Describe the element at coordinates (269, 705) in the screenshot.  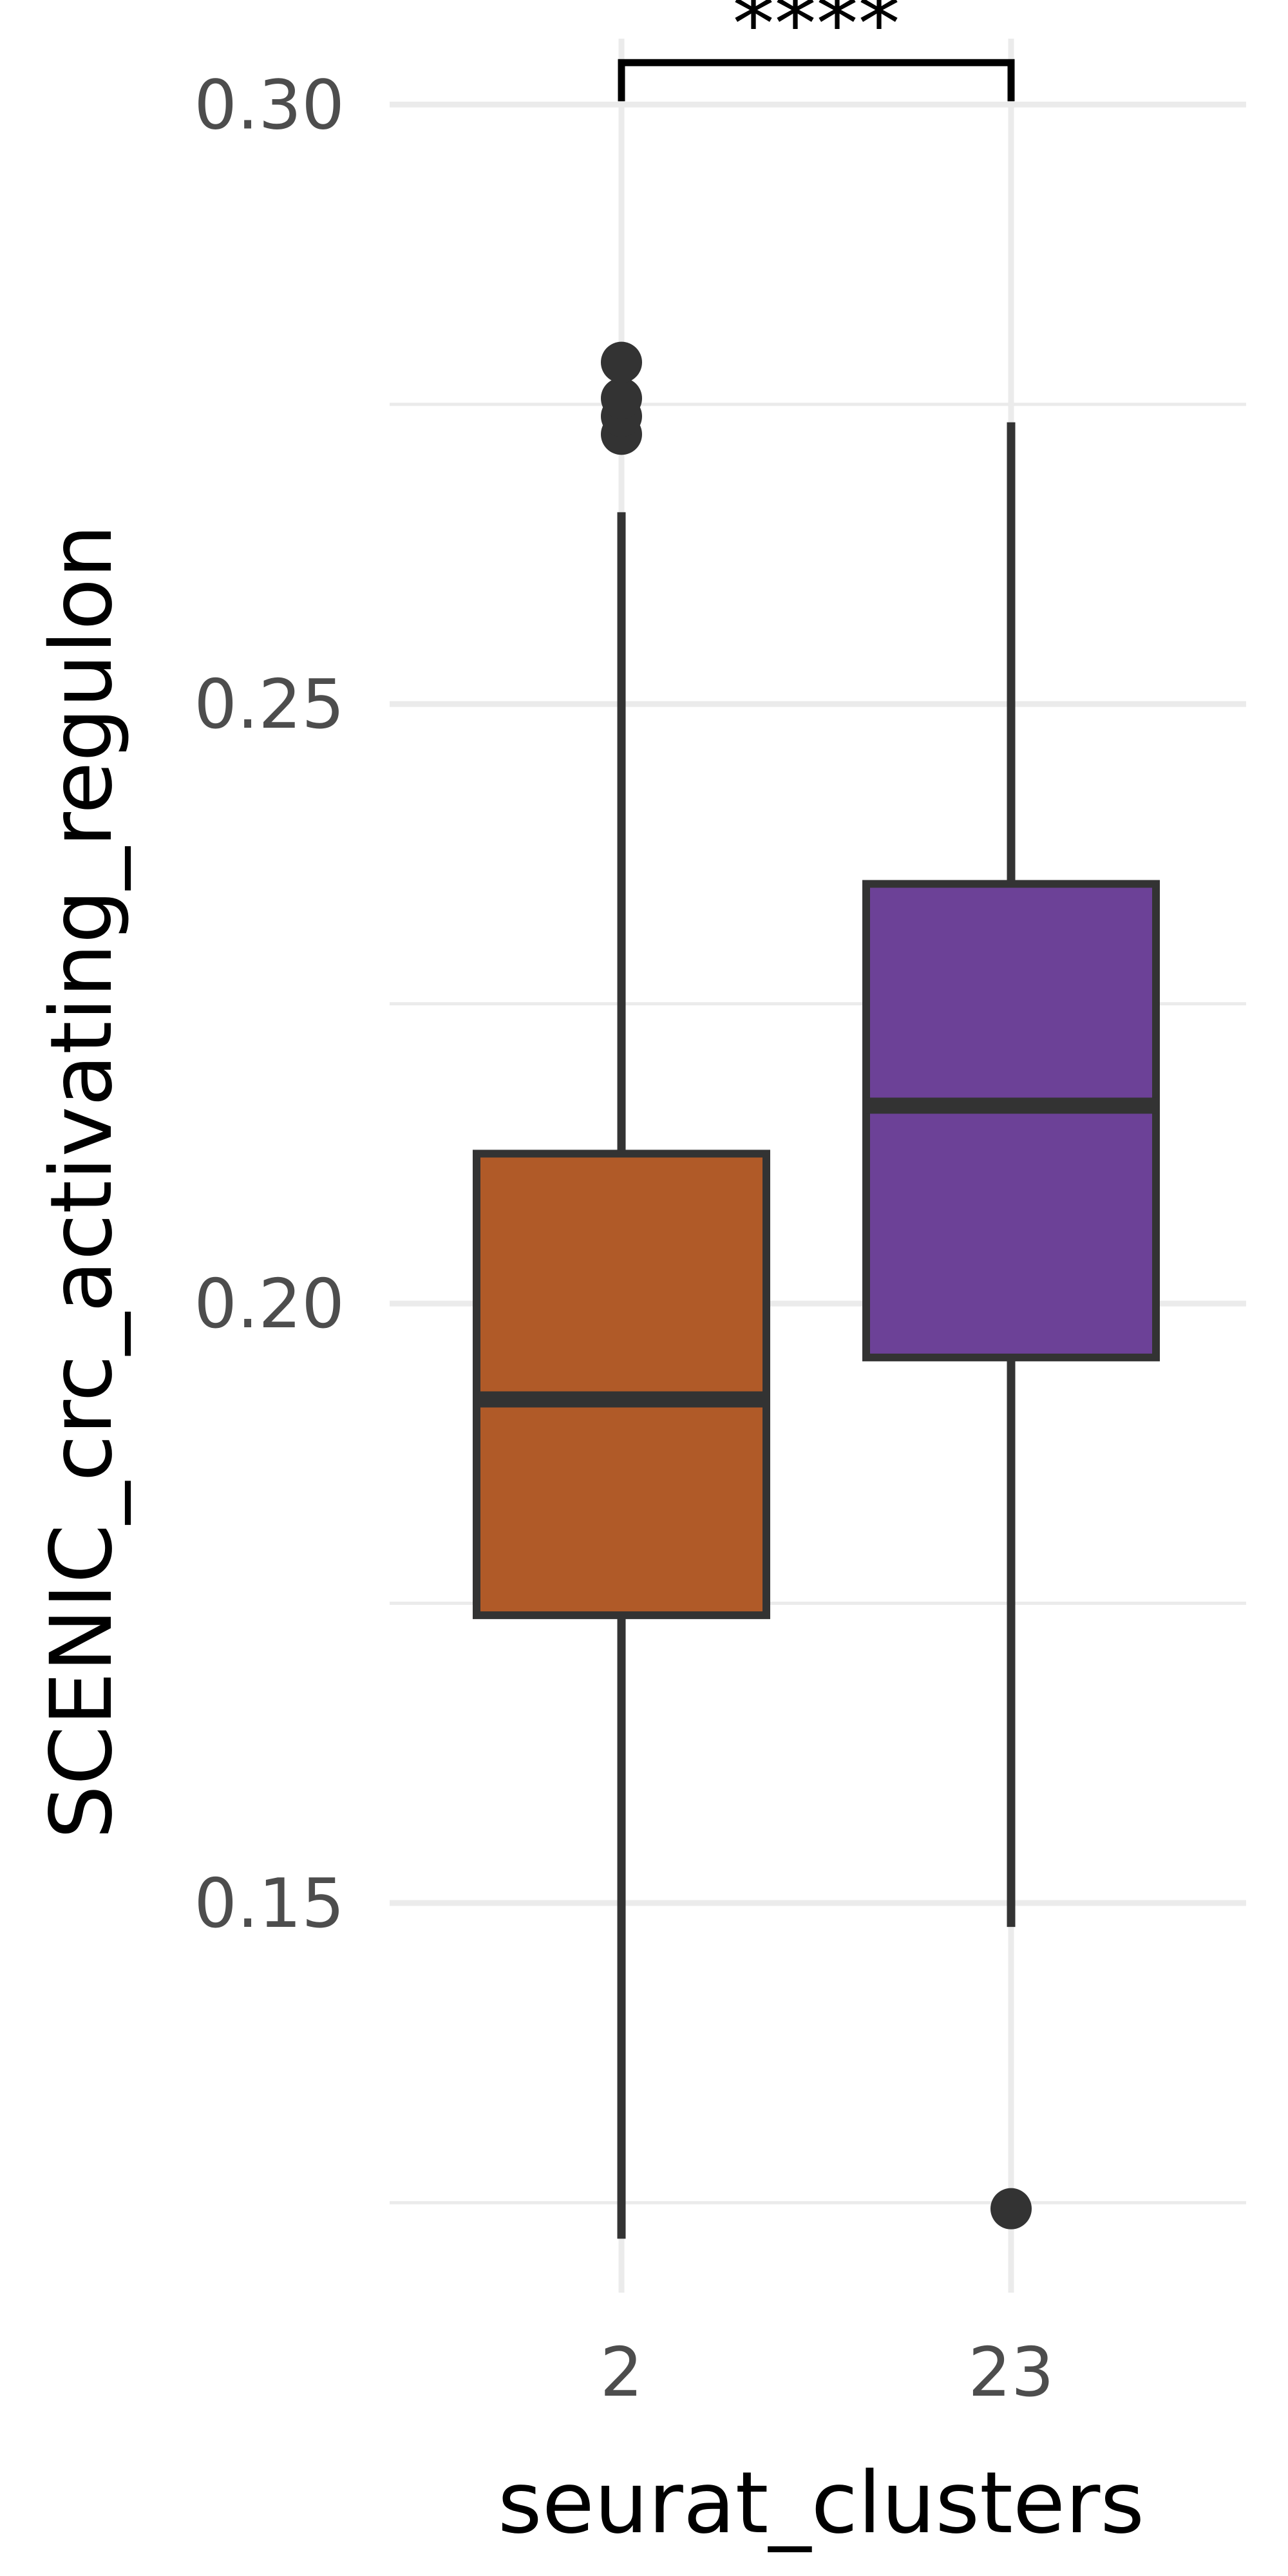
I see `y-tick-label: 0.25` at that location.